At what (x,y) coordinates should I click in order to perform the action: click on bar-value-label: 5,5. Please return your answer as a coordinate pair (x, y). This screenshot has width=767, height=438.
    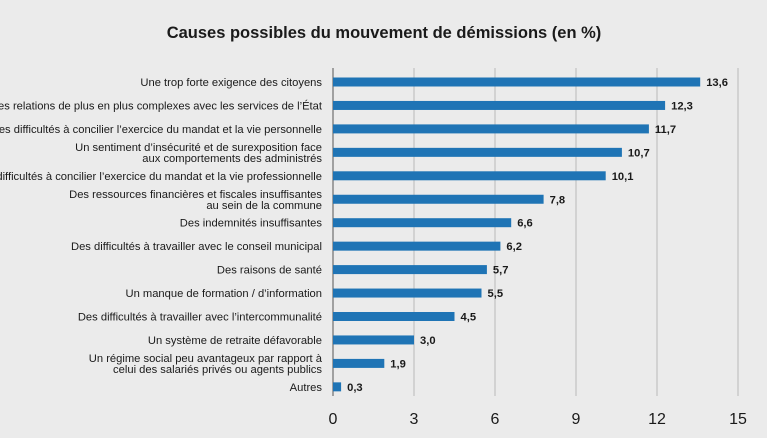
    Looking at the image, I should click on (496, 294).